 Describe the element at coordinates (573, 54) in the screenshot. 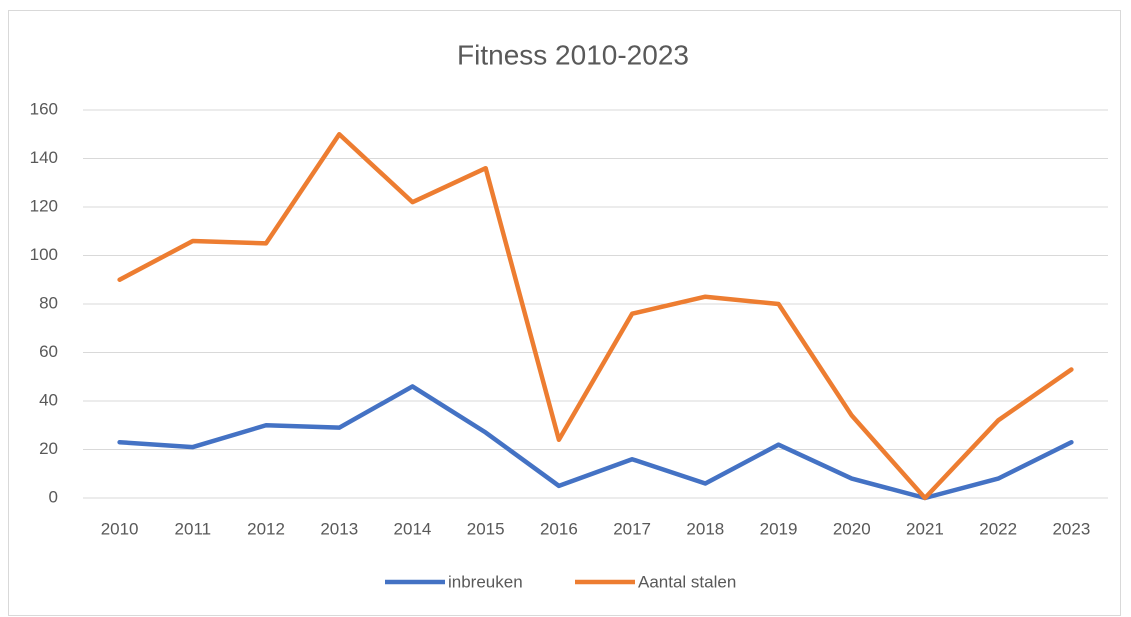

I see `chart-title: Fitness 2010-2023` at that location.